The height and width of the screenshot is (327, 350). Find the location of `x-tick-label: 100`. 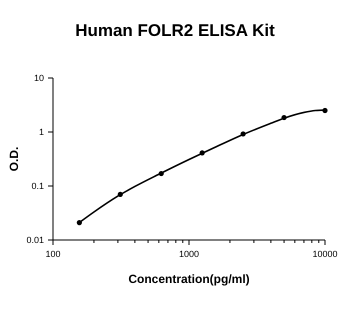

x-tick-label: 100 is located at coordinates (53, 254).